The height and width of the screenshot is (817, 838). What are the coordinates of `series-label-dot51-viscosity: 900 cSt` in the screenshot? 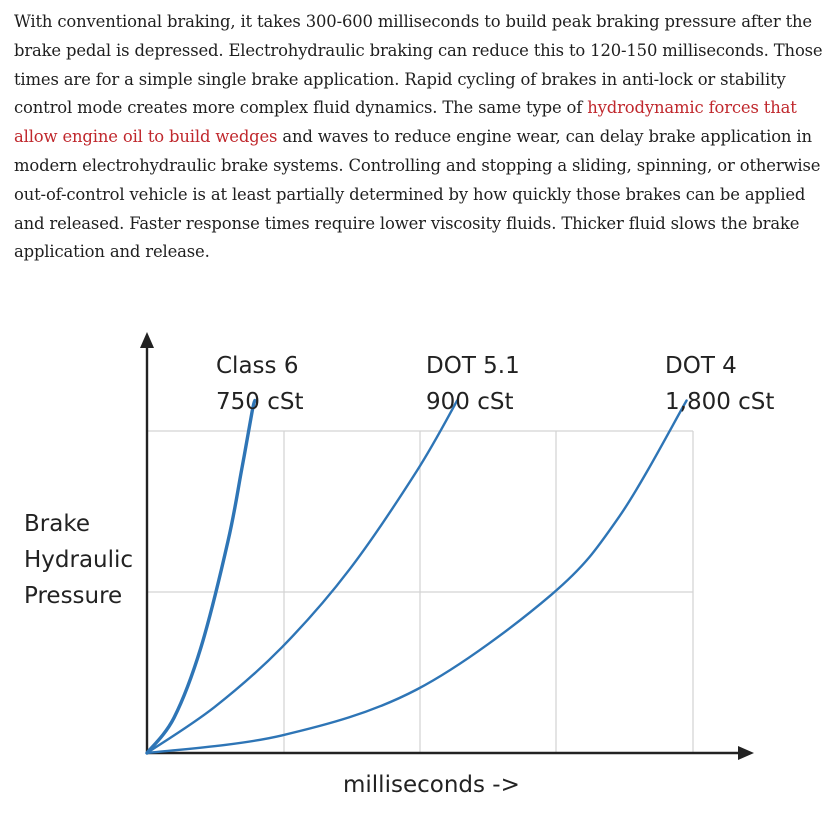 It's located at (469, 402).